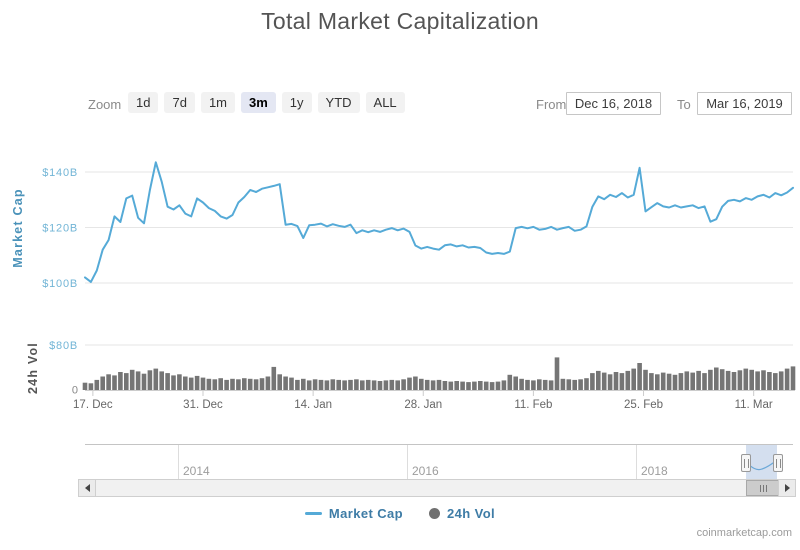 The width and height of the screenshot is (800, 550). What do you see at coordinates (423, 405) in the screenshot?
I see `x-tick-label: 28. Jan` at bounding box center [423, 405].